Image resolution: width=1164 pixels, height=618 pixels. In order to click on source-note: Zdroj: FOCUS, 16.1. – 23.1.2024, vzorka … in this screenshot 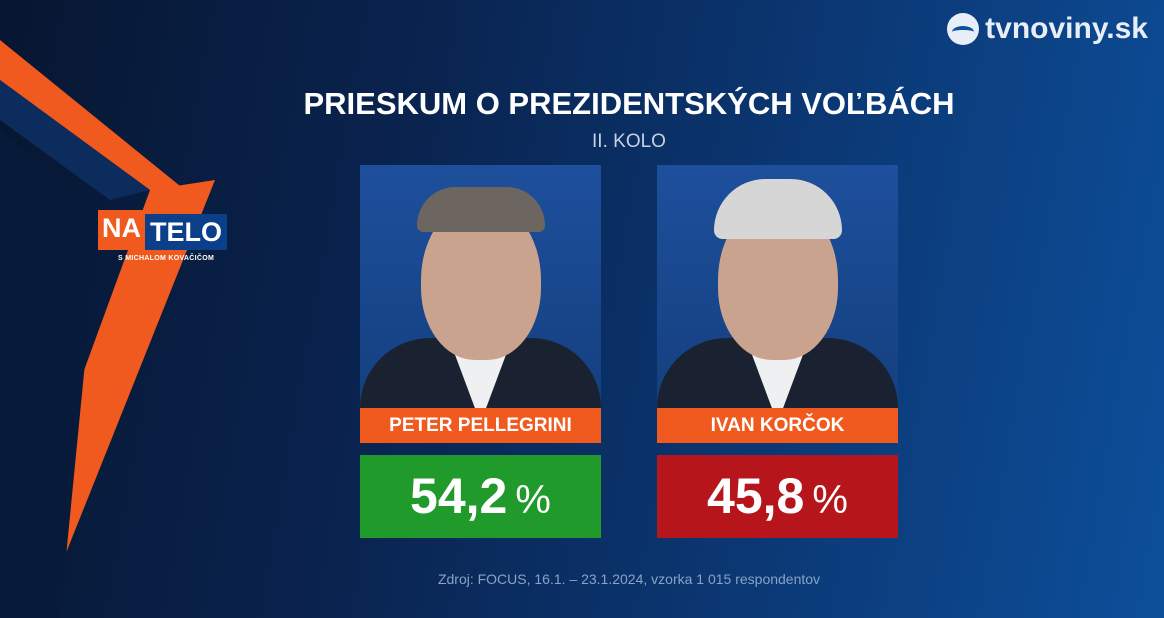, I will do `click(629, 579)`.